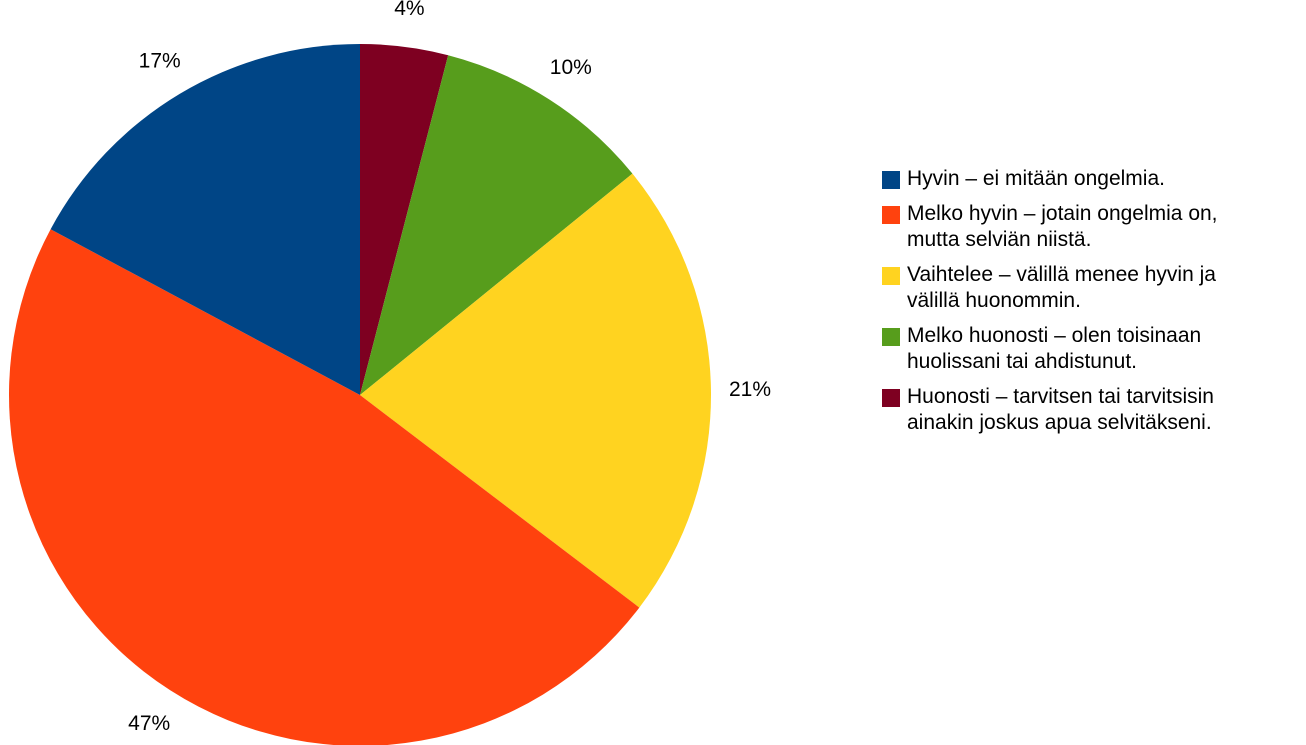 The image size is (1306, 745). Describe the element at coordinates (891, 215) in the screenshot. I see `legend-swatch-melko-hyvin` at that location.